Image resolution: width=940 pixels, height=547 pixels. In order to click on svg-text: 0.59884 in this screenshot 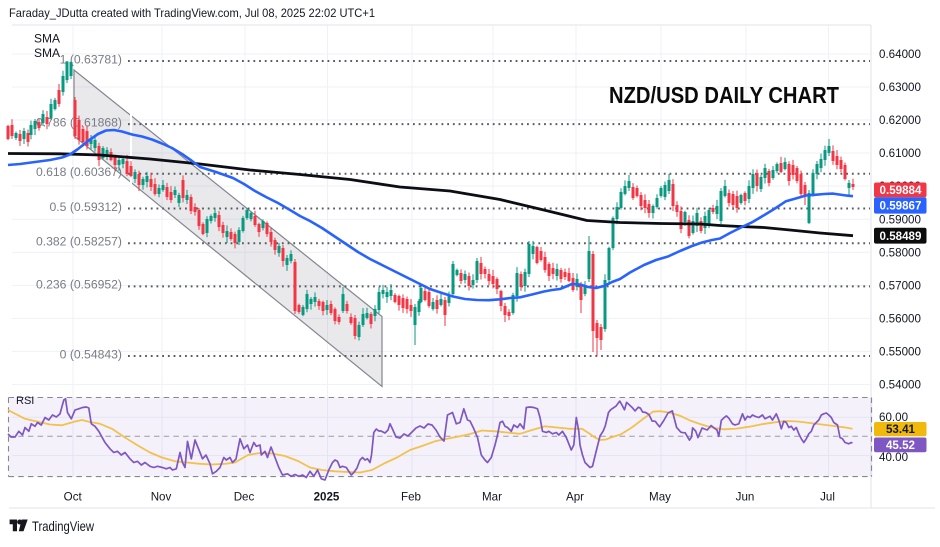, I will do `click(901, 190)`.